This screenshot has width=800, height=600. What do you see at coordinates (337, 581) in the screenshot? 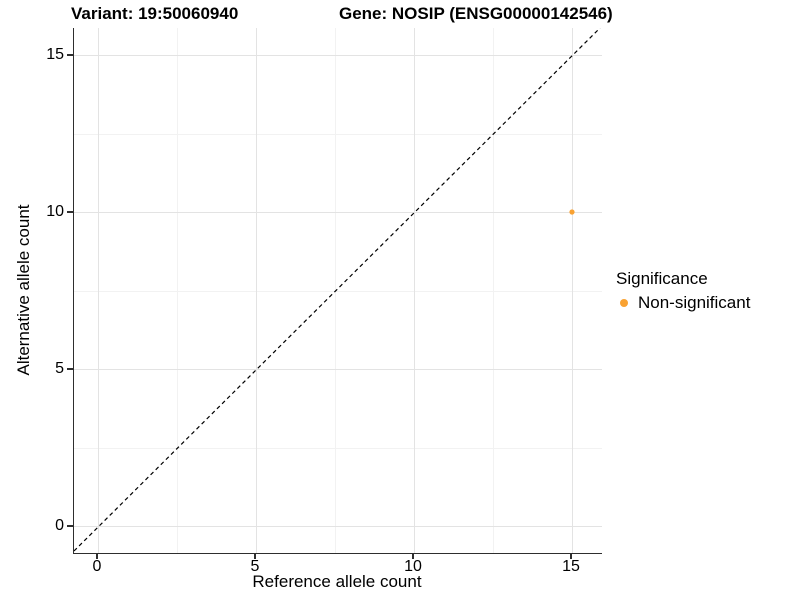
I see `x-axis-title: Reference allele count` at bounding box center [337, 581].